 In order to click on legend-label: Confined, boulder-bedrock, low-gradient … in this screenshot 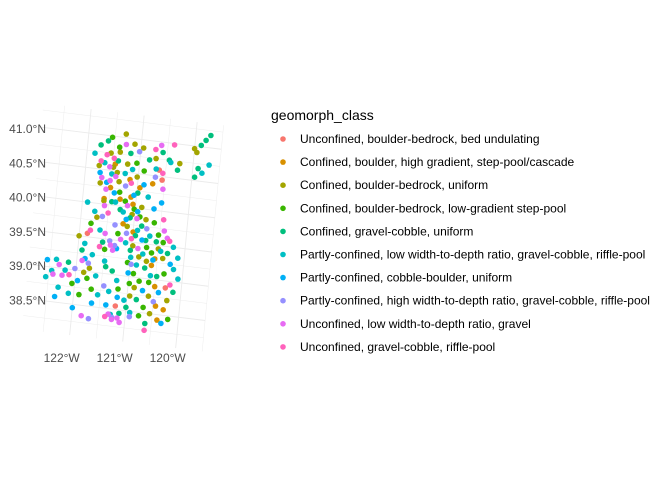, I will do `click(433, 208)`.